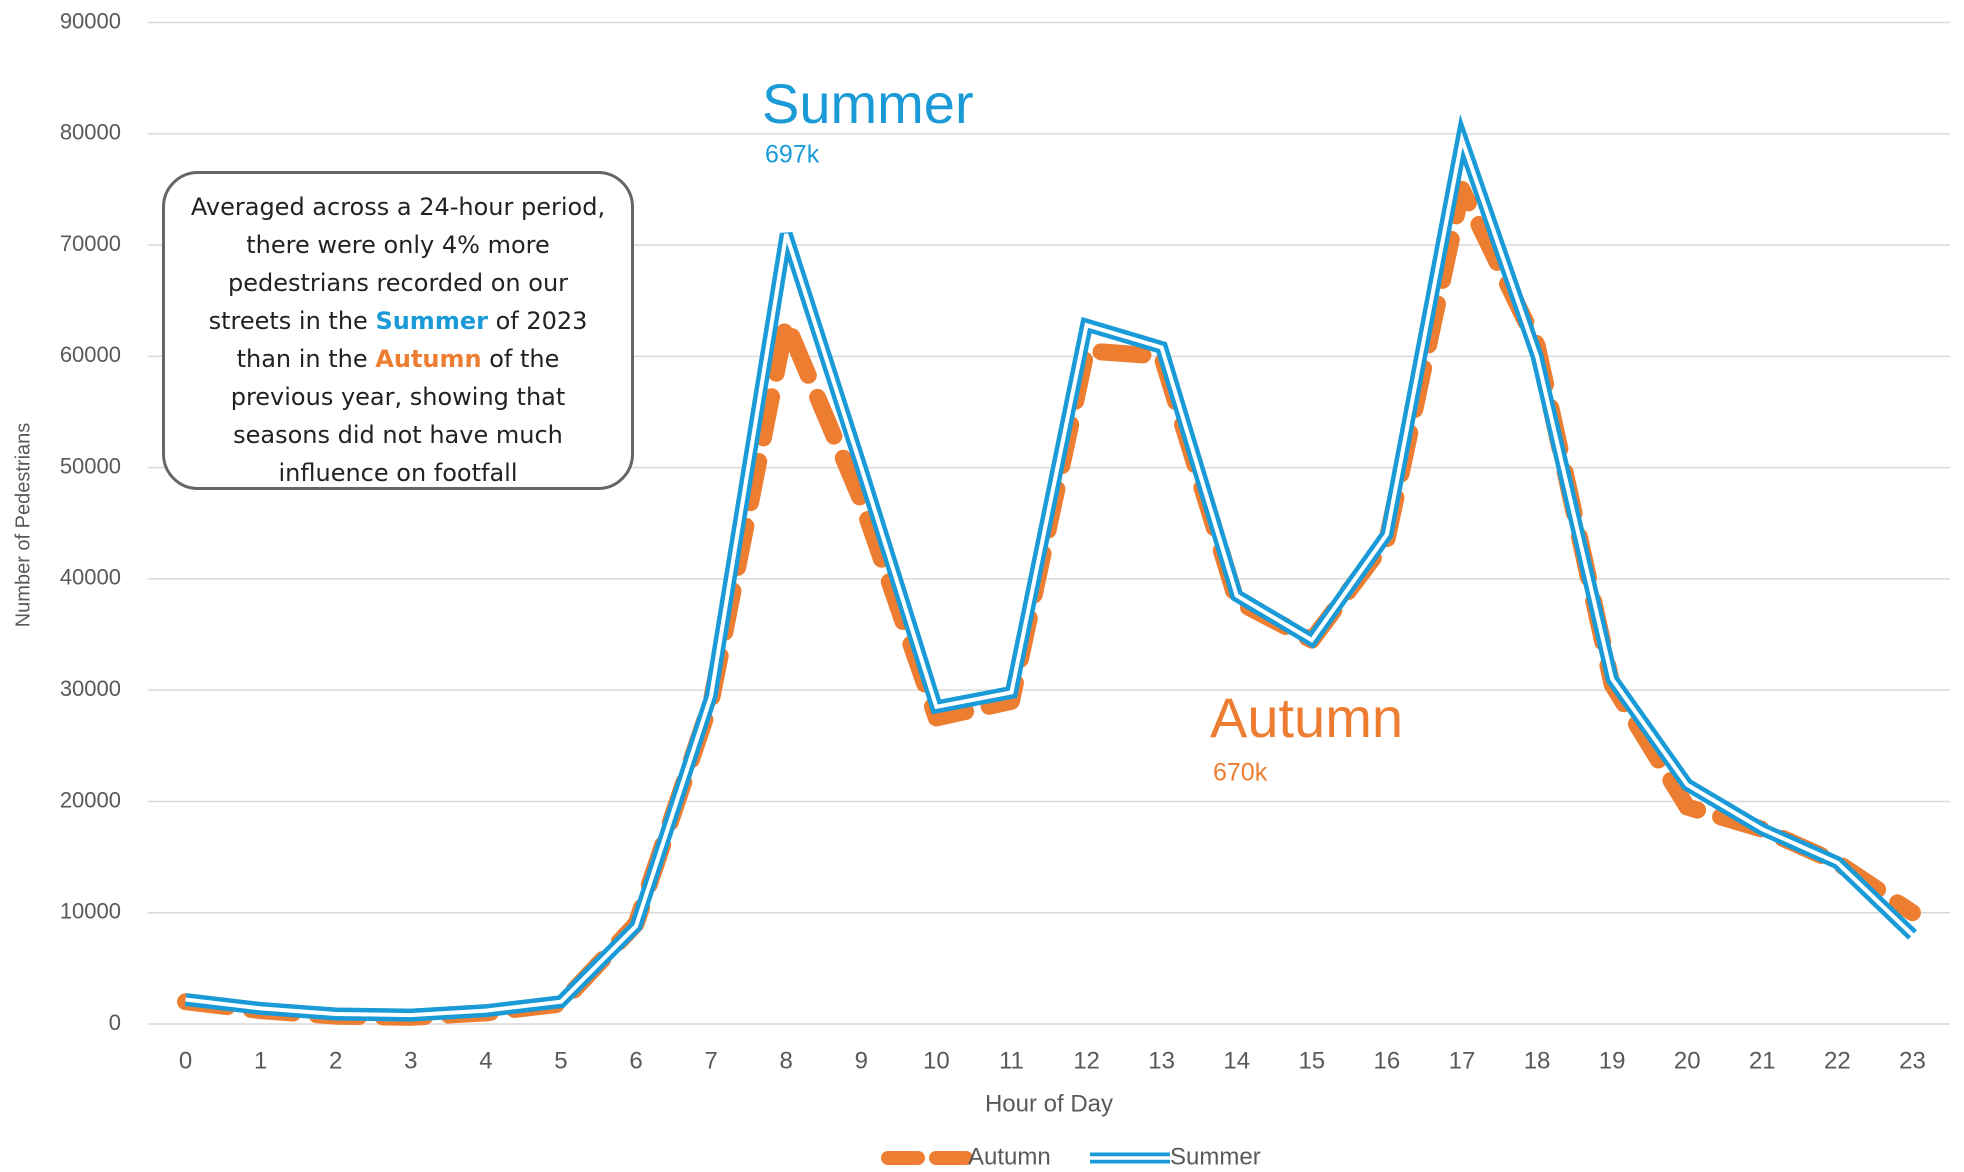 This screenshot has width=1964, height=1172. Describe the element at coordinates (428, 359) in the screenshot. I see `note-text: Autumn` at that location.